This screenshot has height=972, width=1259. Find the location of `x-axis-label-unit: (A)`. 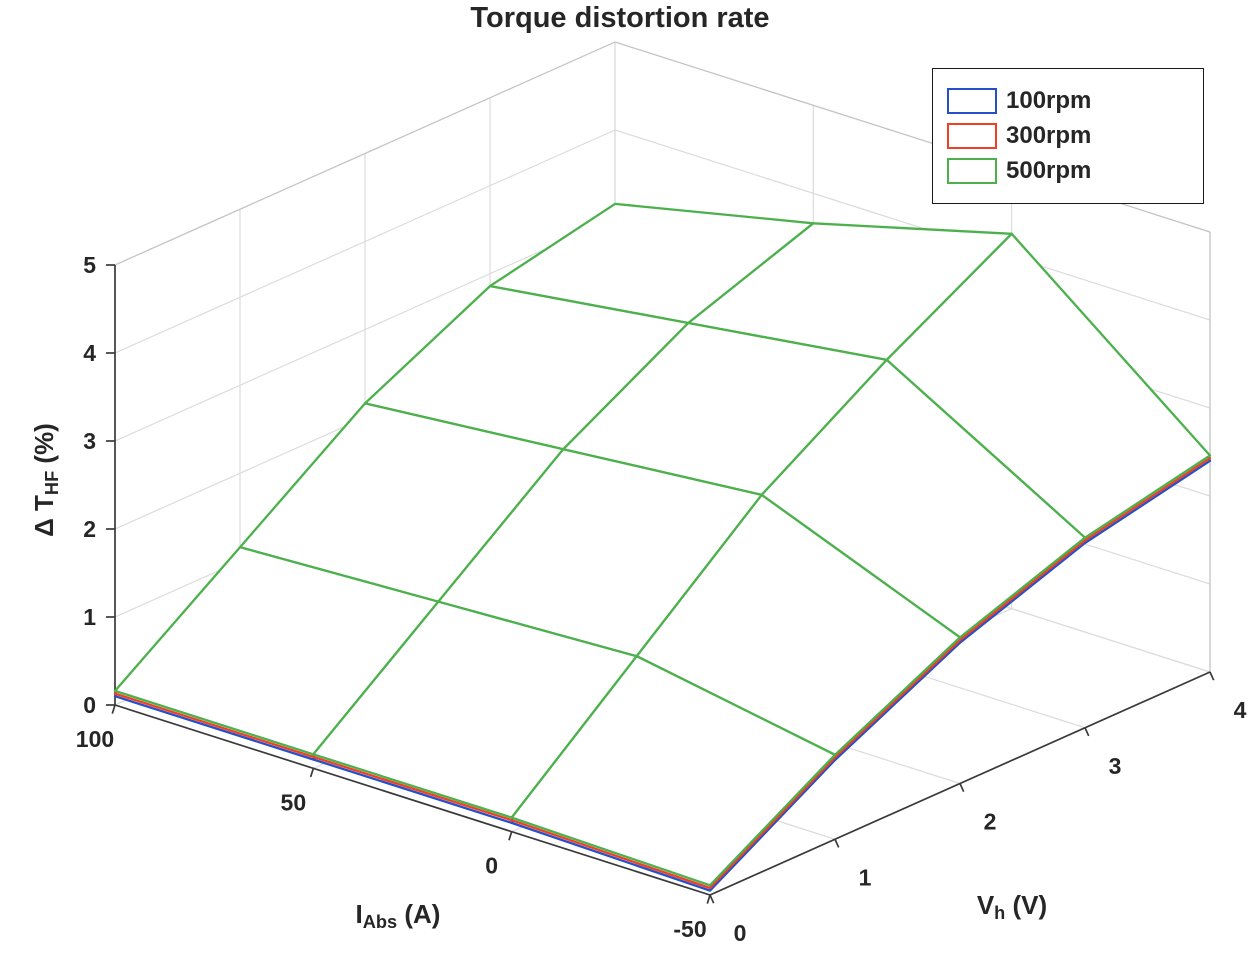

x-axis-label-unit: (A) is located at coordinates (419, 913).